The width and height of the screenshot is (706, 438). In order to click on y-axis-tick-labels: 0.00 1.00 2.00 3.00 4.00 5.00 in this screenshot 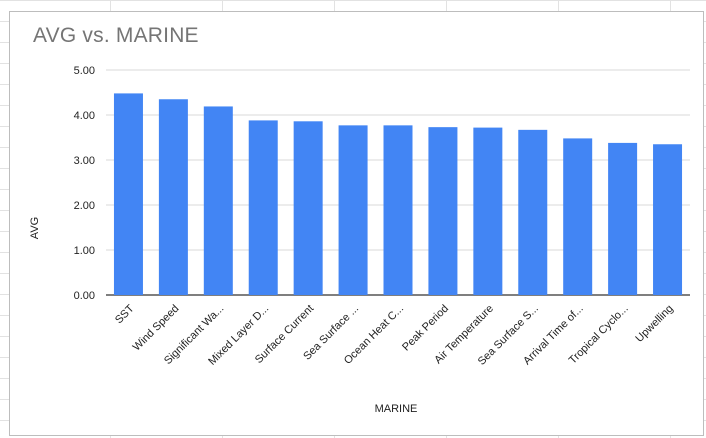, I will do `click(84, 183)`.